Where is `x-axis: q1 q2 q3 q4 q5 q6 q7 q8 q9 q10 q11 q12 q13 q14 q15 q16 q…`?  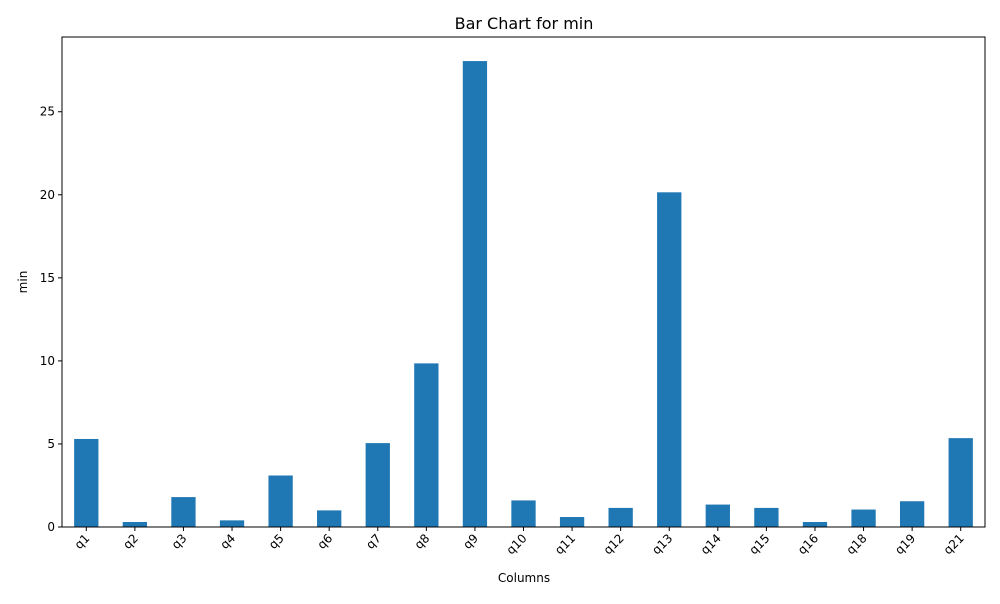
x-axis: q1 q2 q3 q4 q5 q6 q7 q8 q9 q10 q11 q12 q13 q14 q15 q16 q… is located at coordinates (519, 542).